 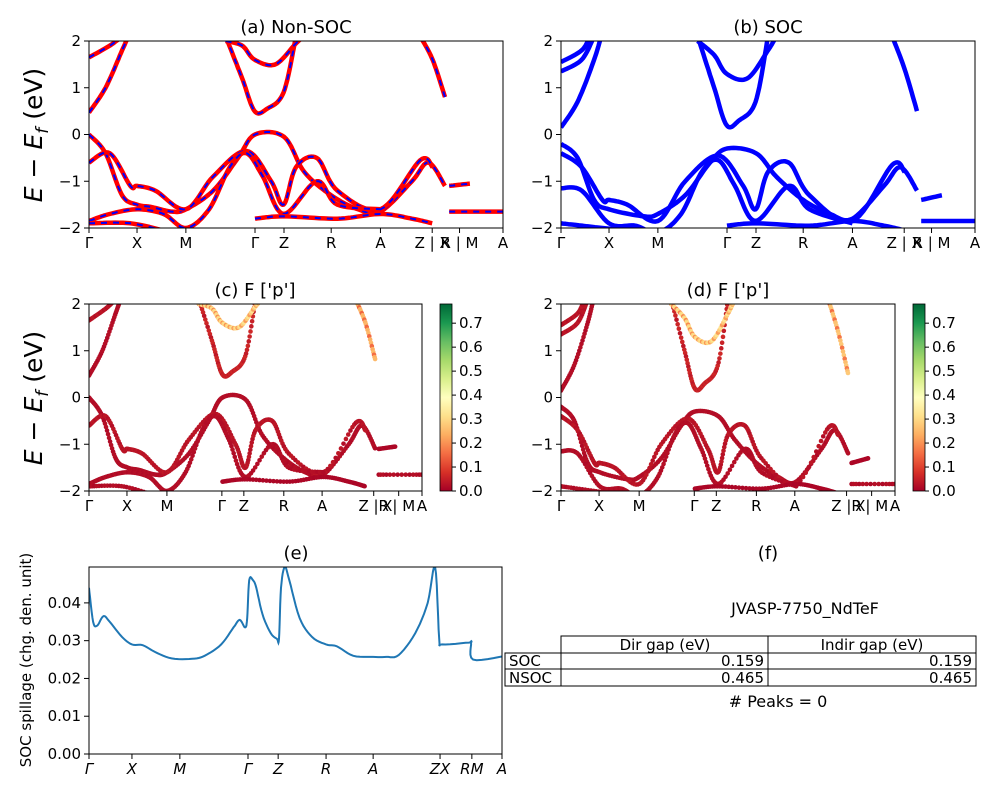 I want to click on x-tick-label: Z, so click(x=716, y=506).